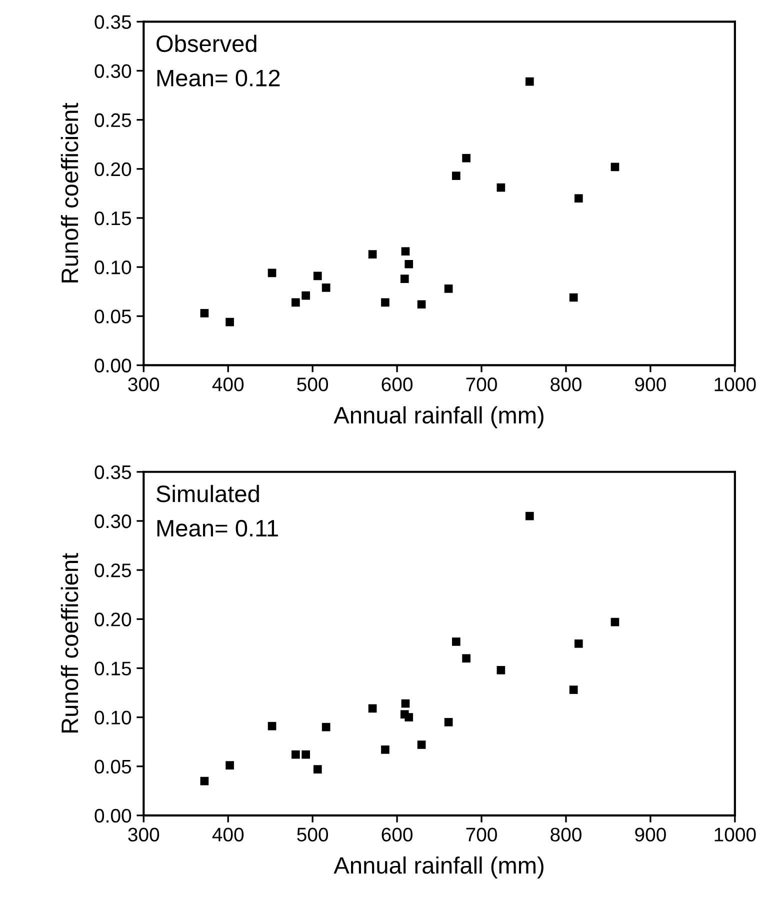 The height and width of the screenshot is (904, 760). What do you see at coordinates (218, 78) in the screenshot?
I see `annotation: Mean= 0.12` at bounding box center [218, 78].